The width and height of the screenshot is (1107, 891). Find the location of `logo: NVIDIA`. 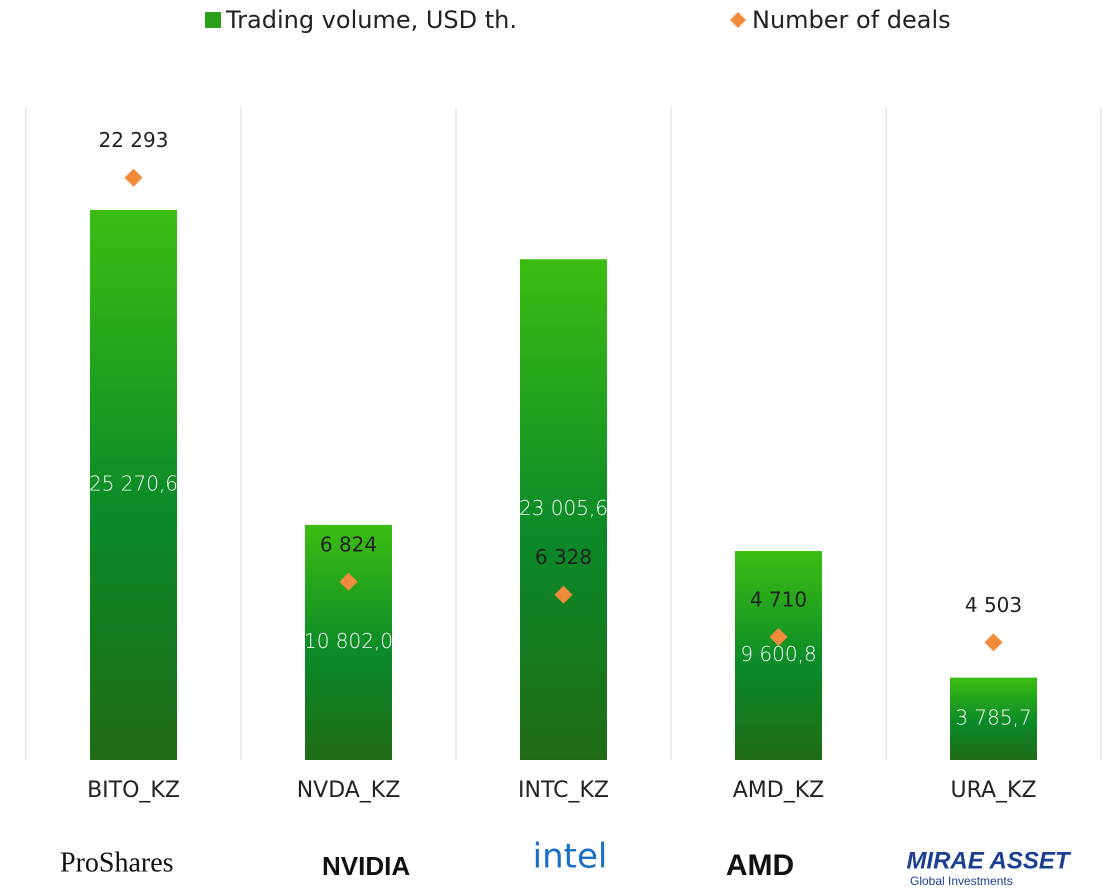

logo: NVIDIA is located at coordinates (366, 866).